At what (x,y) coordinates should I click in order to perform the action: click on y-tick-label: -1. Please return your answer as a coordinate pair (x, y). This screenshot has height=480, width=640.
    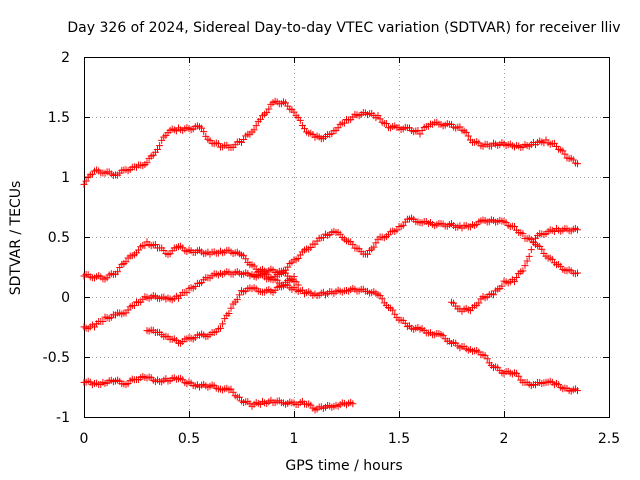
    Looking at the image, I should click on (63, 418).